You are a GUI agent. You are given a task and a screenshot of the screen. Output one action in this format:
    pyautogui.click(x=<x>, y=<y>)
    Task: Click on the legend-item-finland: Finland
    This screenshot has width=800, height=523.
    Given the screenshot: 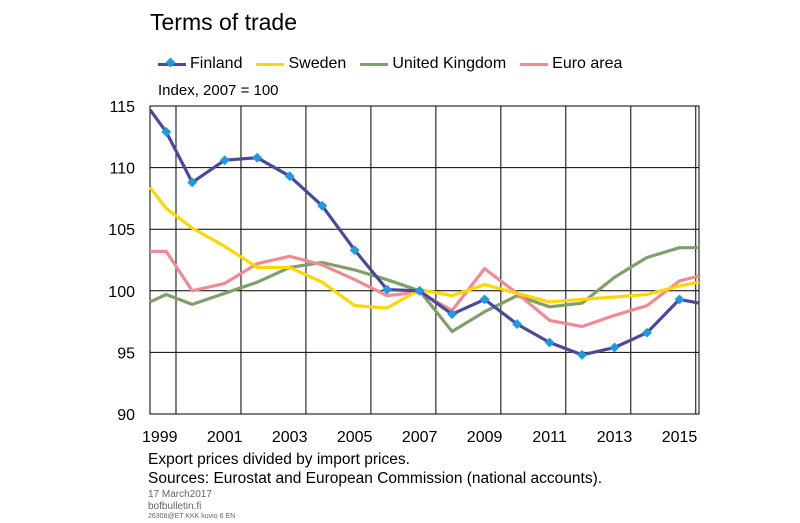 What is the action you would take?
    pyautogui.click(x=200, y=64)
    